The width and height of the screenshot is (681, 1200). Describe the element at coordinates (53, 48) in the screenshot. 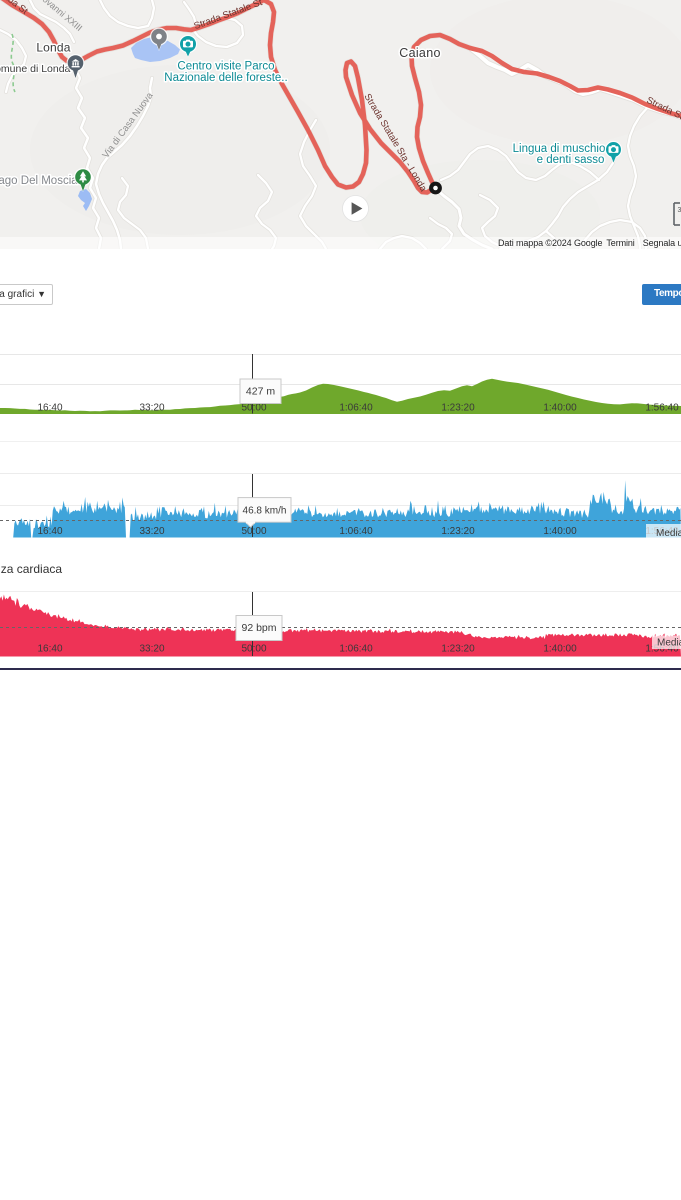

I see `svg-text: Londa` at that location.